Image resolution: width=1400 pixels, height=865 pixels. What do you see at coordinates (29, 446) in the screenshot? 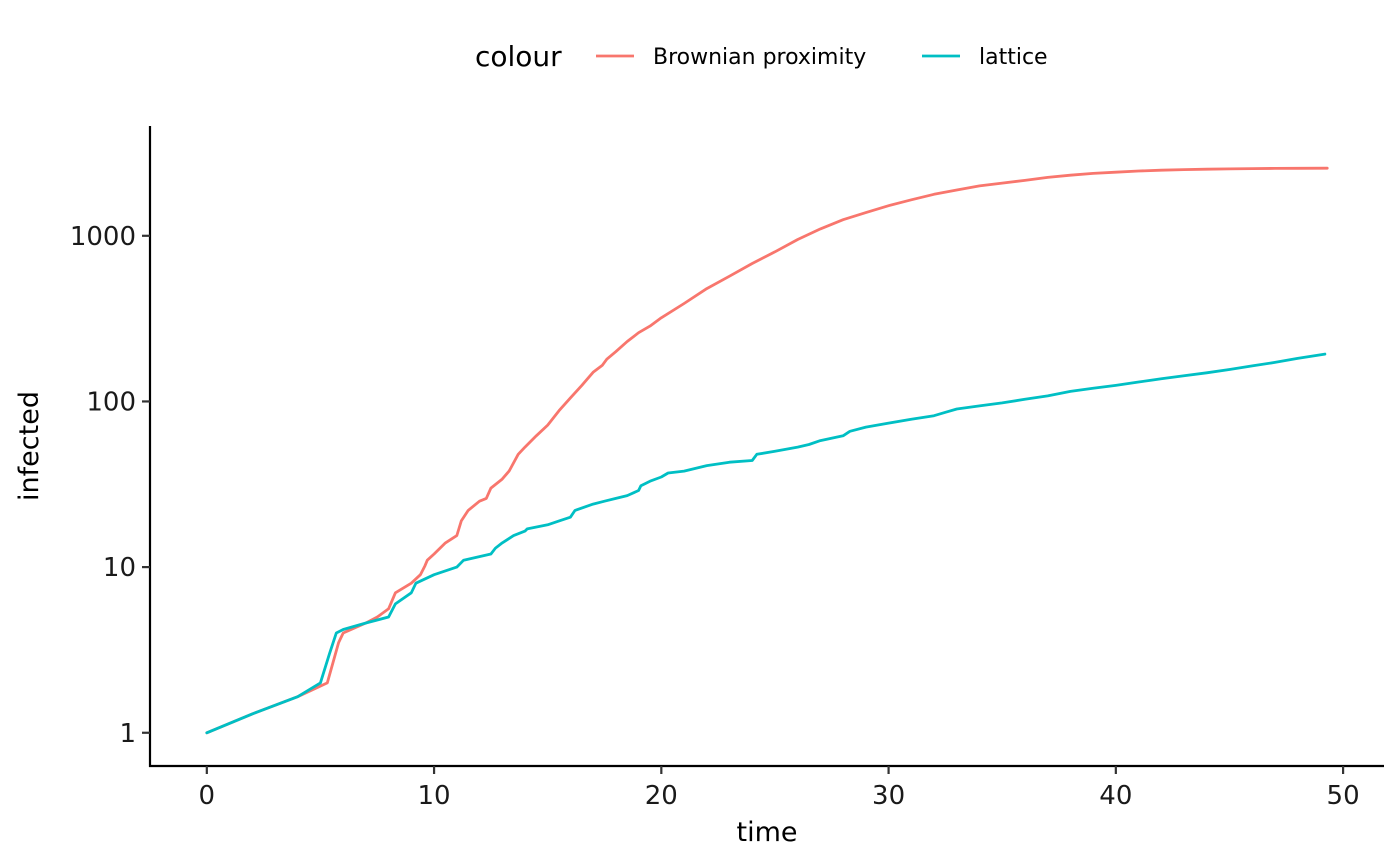
I see `y-axis-title: infected` at bounding box center [29, 446].